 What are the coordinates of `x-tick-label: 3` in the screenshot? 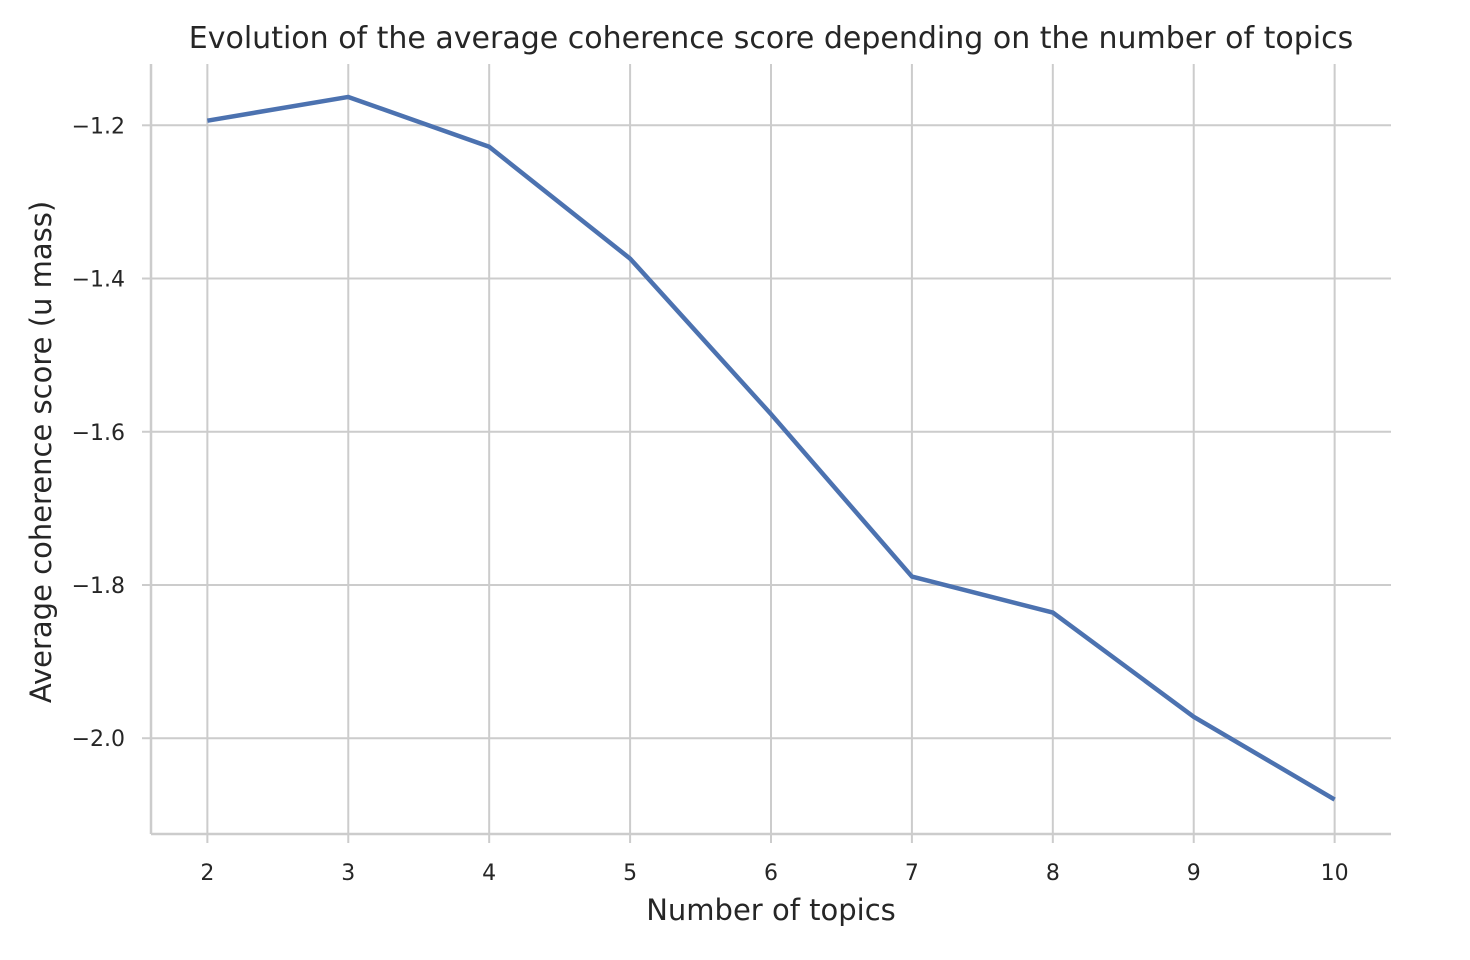 It's located at (348, 873).